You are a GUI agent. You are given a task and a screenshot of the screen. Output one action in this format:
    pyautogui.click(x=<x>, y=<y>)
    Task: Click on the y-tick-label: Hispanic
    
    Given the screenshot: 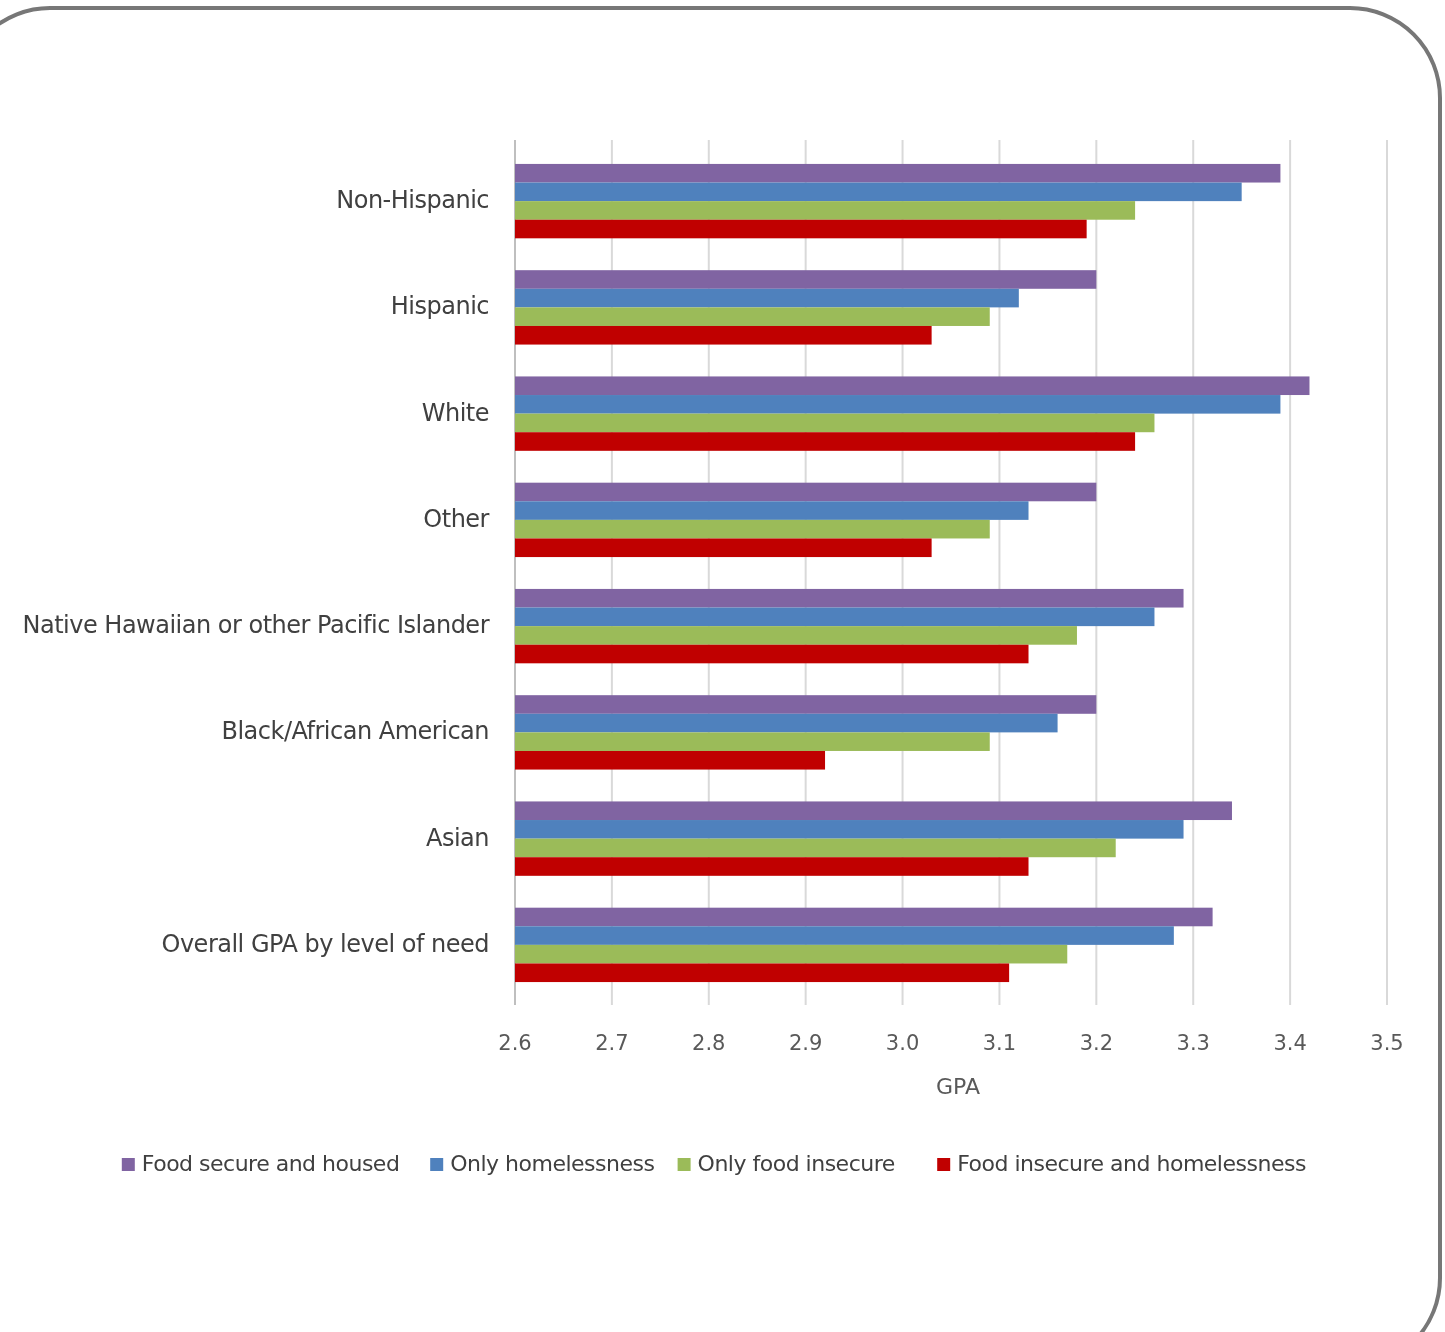 What is the action you would take?
    pyautogui.click(x=439, y=306)
    